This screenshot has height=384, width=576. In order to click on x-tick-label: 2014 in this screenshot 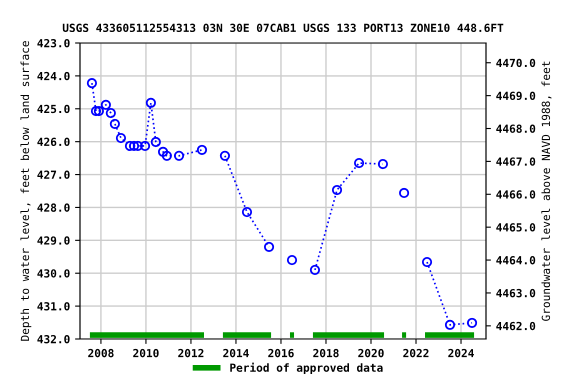, I will do `click(236, 353)`.